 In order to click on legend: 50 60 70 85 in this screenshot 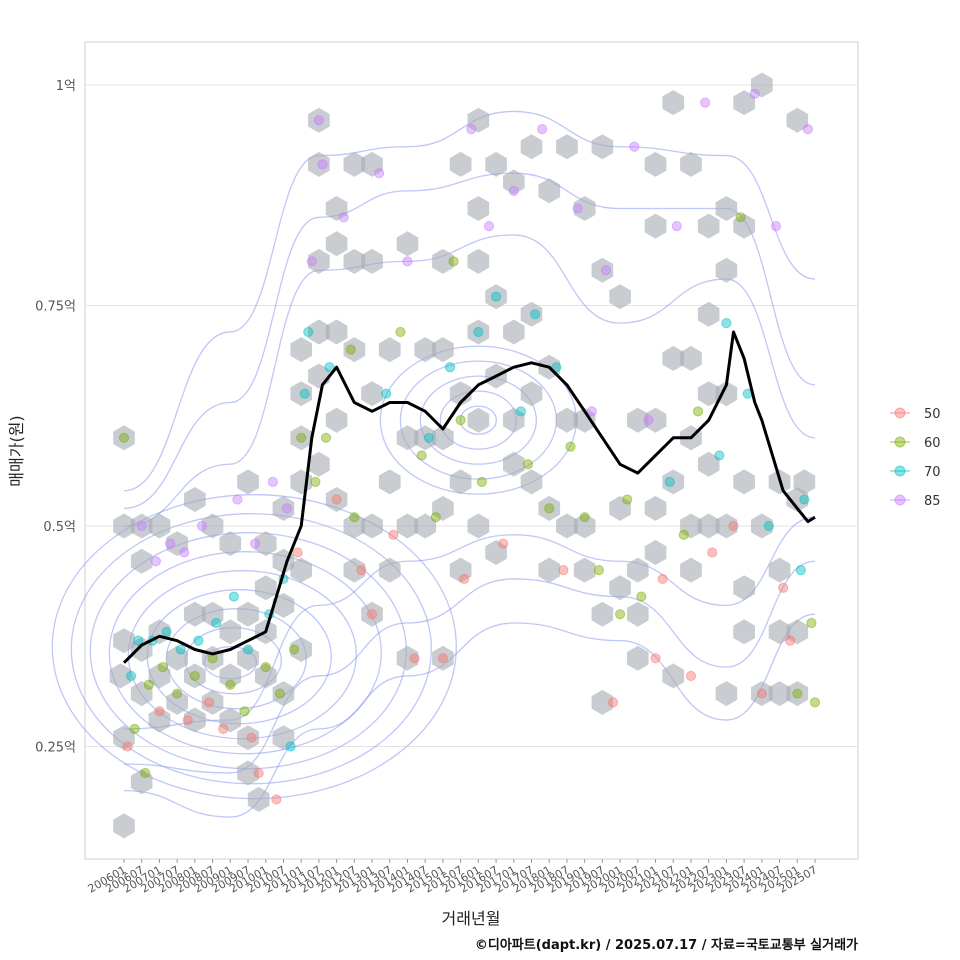, I will do `click(915, 458)`.